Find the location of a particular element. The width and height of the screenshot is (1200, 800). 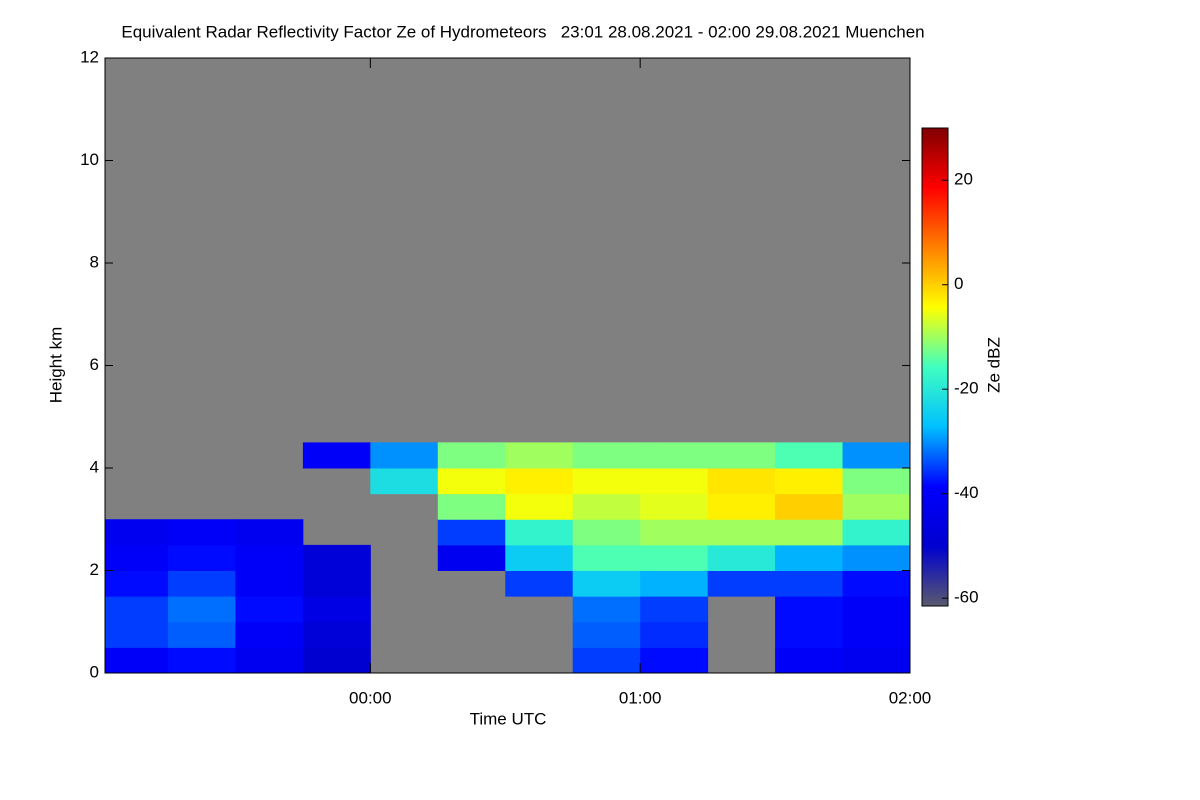

y-tick-label: 4 is located at coordinates (94, 466).